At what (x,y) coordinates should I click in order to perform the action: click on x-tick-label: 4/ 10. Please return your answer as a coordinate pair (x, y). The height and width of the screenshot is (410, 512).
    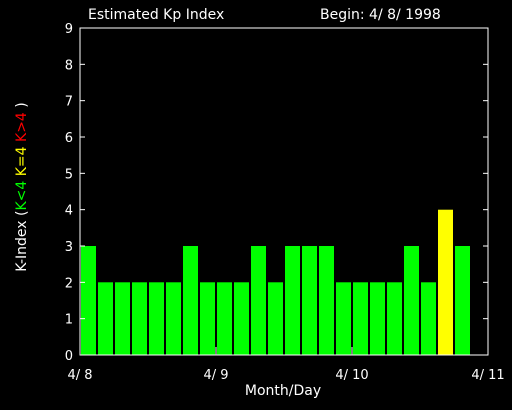
    Looking at the image, I should click on (351, 375).